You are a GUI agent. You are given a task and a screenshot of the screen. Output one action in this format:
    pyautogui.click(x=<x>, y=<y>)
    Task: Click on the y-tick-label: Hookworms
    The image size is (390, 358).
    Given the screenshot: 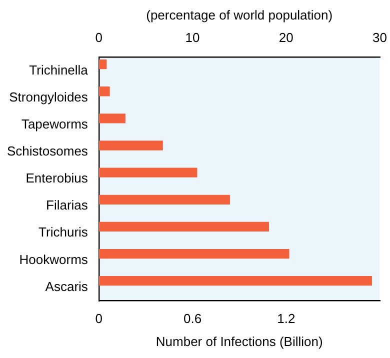 What is the action you would take?
    pyautogui.click(x=53, y=259)
    